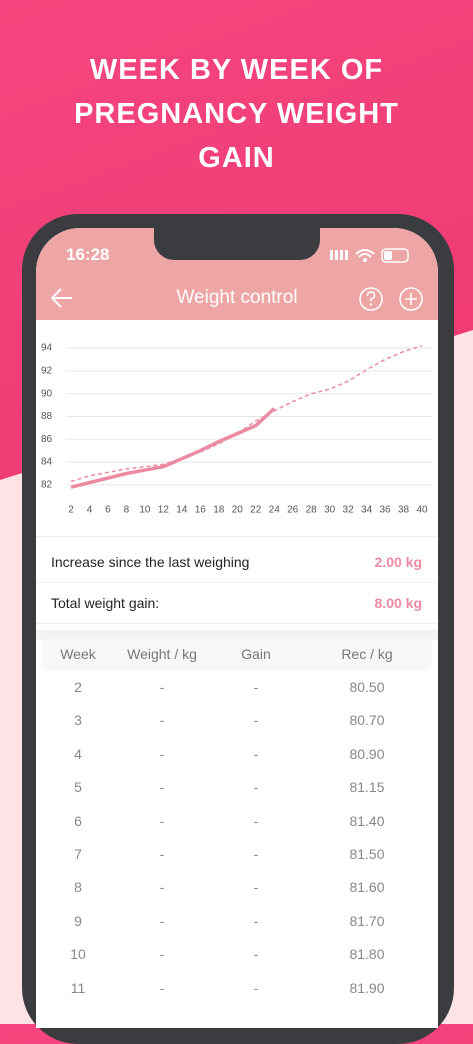 The width and height of the screenshot is (473, 1044). I want to click on x-tick-label: 8, so click(127, 510).